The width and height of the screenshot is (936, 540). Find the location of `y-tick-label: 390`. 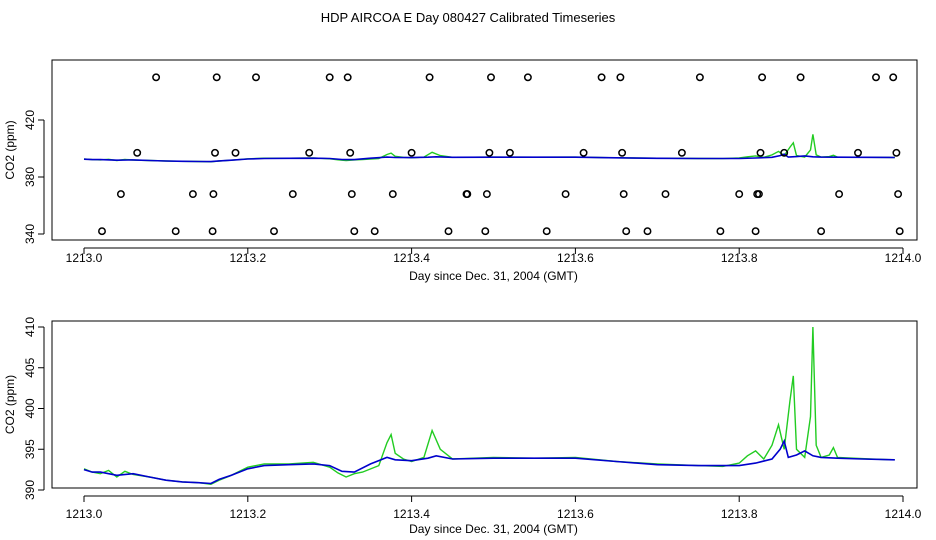

y-tick-label: 390 is located at coordinates (30, 490).